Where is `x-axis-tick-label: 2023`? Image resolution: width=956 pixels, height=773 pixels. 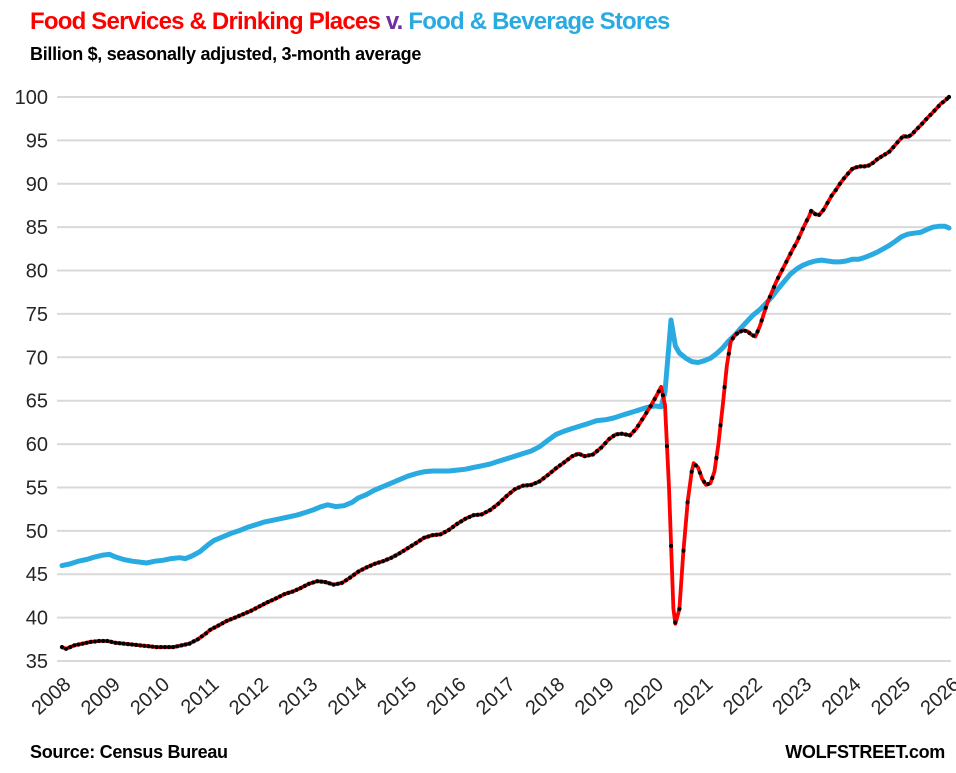
x-axis-tick-label: 2023 is located at coordinates (792, 696).